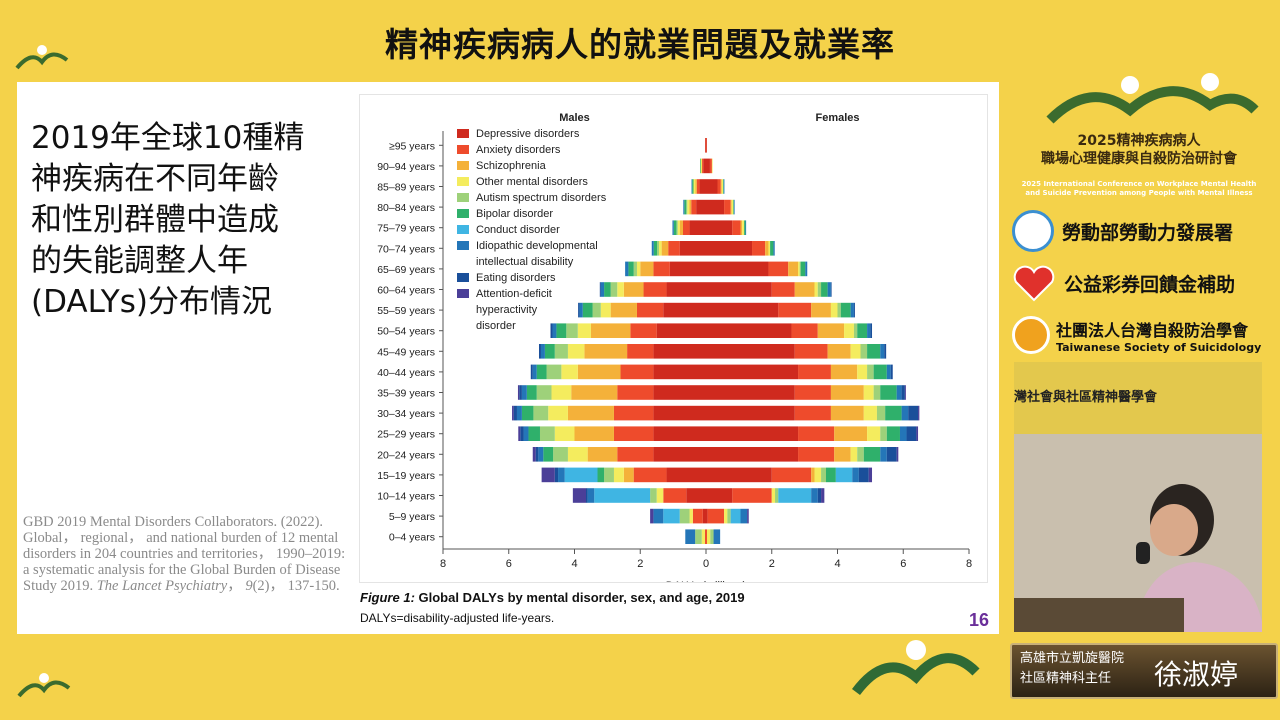  Describe the element at coordinates (516, 278) in the screenshot. I see `legend-label: Eating disorders` at that location.